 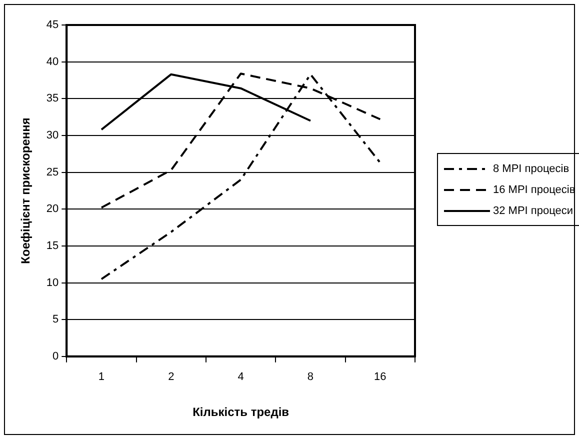 I want to click on x-tick-label: 16, so click(x=380, y=377).